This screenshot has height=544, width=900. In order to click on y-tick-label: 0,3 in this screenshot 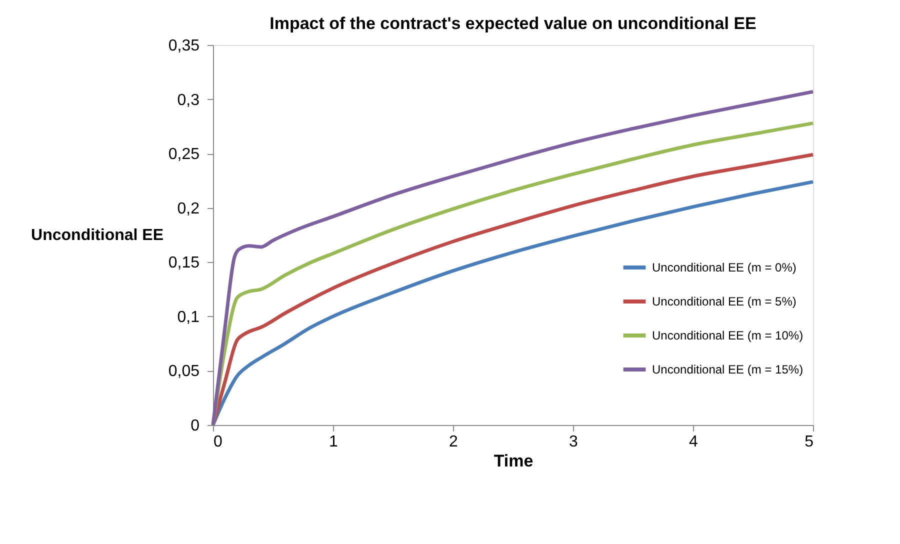, I will do `click(188, 100)`.